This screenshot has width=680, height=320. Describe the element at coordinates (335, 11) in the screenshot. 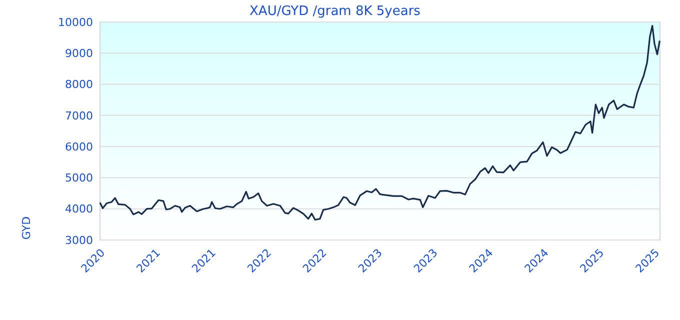

I see `chart-title: XAU/GYD /gram 8K 5years` at that location.